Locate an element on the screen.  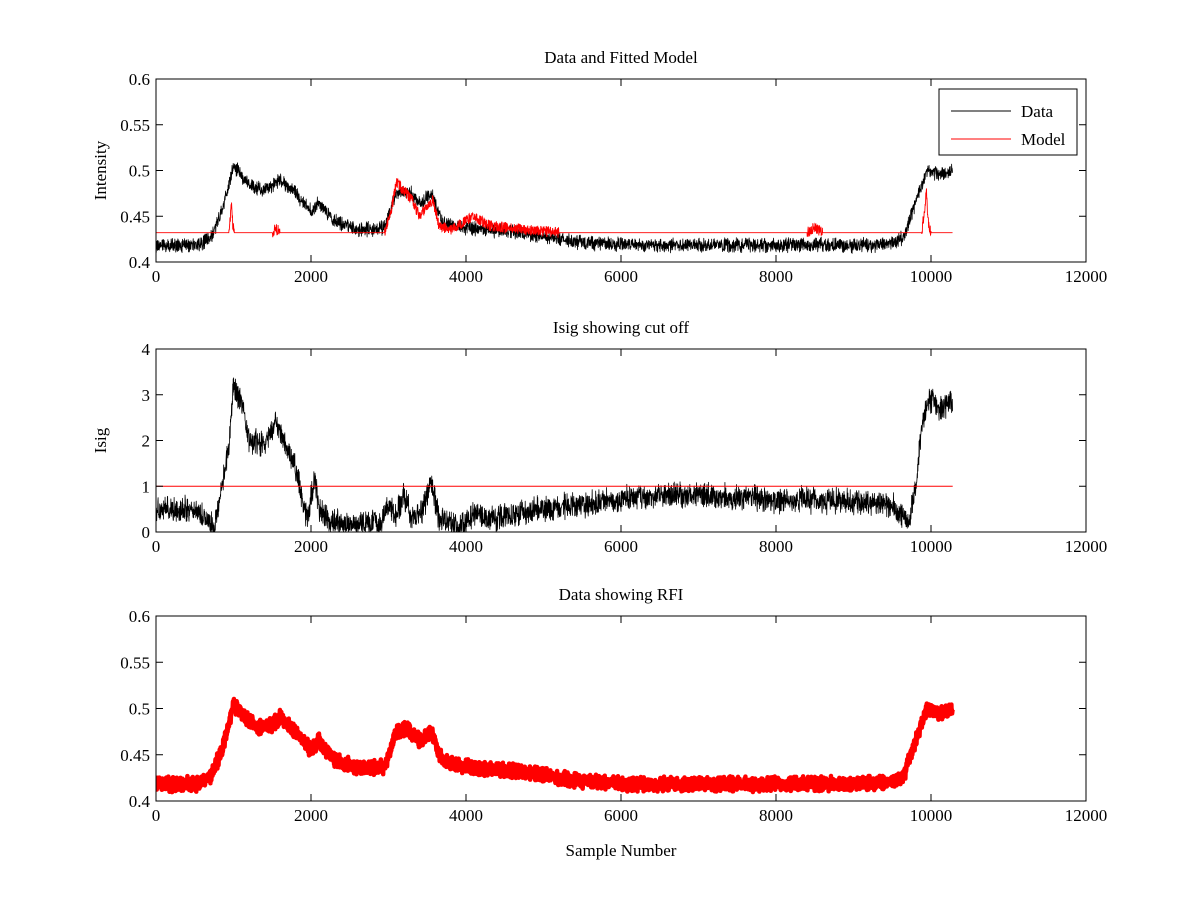
y-tick-label: 0 is located at coordinates (146, 532).